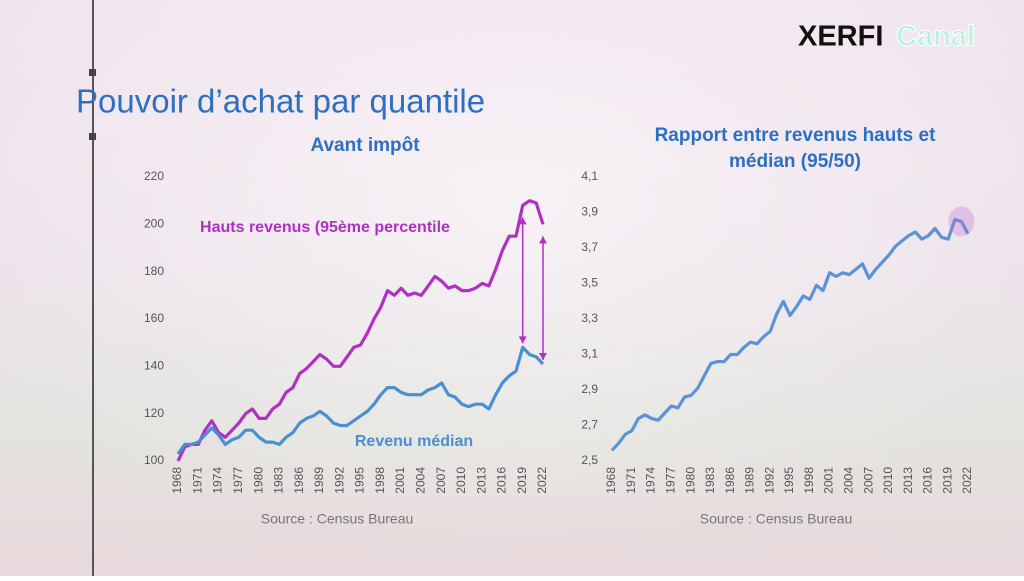 Image resolution: width=1024 pixels, height=581 pixels. What do you see at coordinates (795, 161) in the screenshot?
I see `chart-title: médian (95/50)` at bounding box center [795, 161].